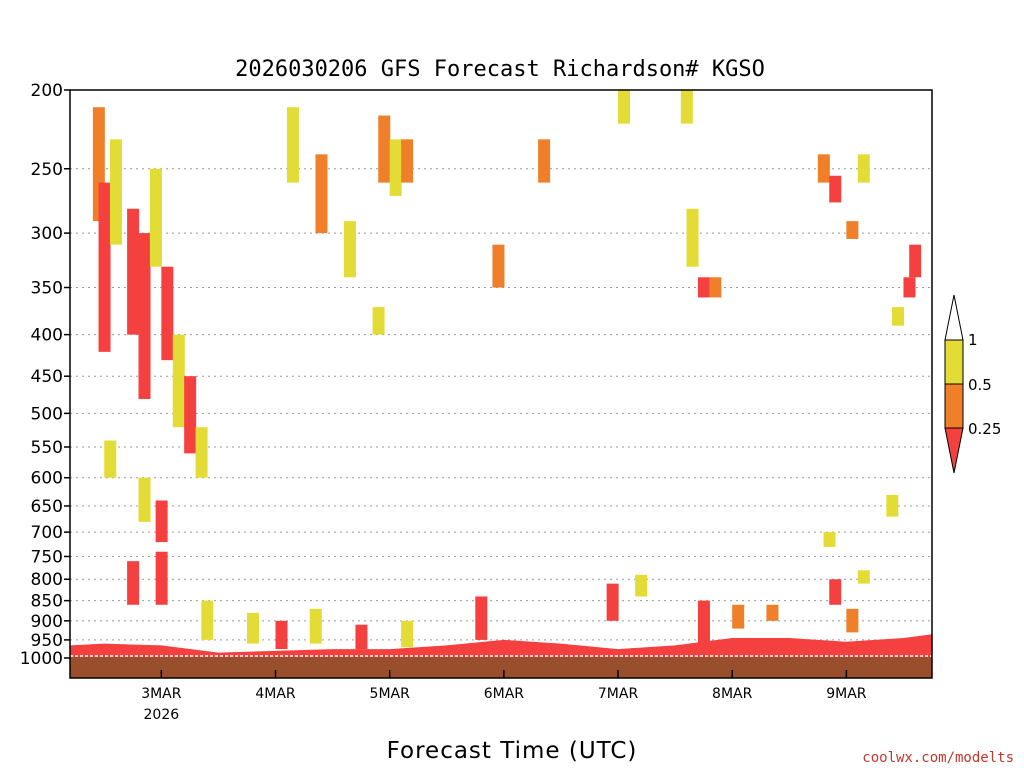 This screenshot has height=768, width=1024. What do you see at coordinates (47, 288) in the screenshot?
I see `y-tick-label: 350` at bounding box center [47, 288].